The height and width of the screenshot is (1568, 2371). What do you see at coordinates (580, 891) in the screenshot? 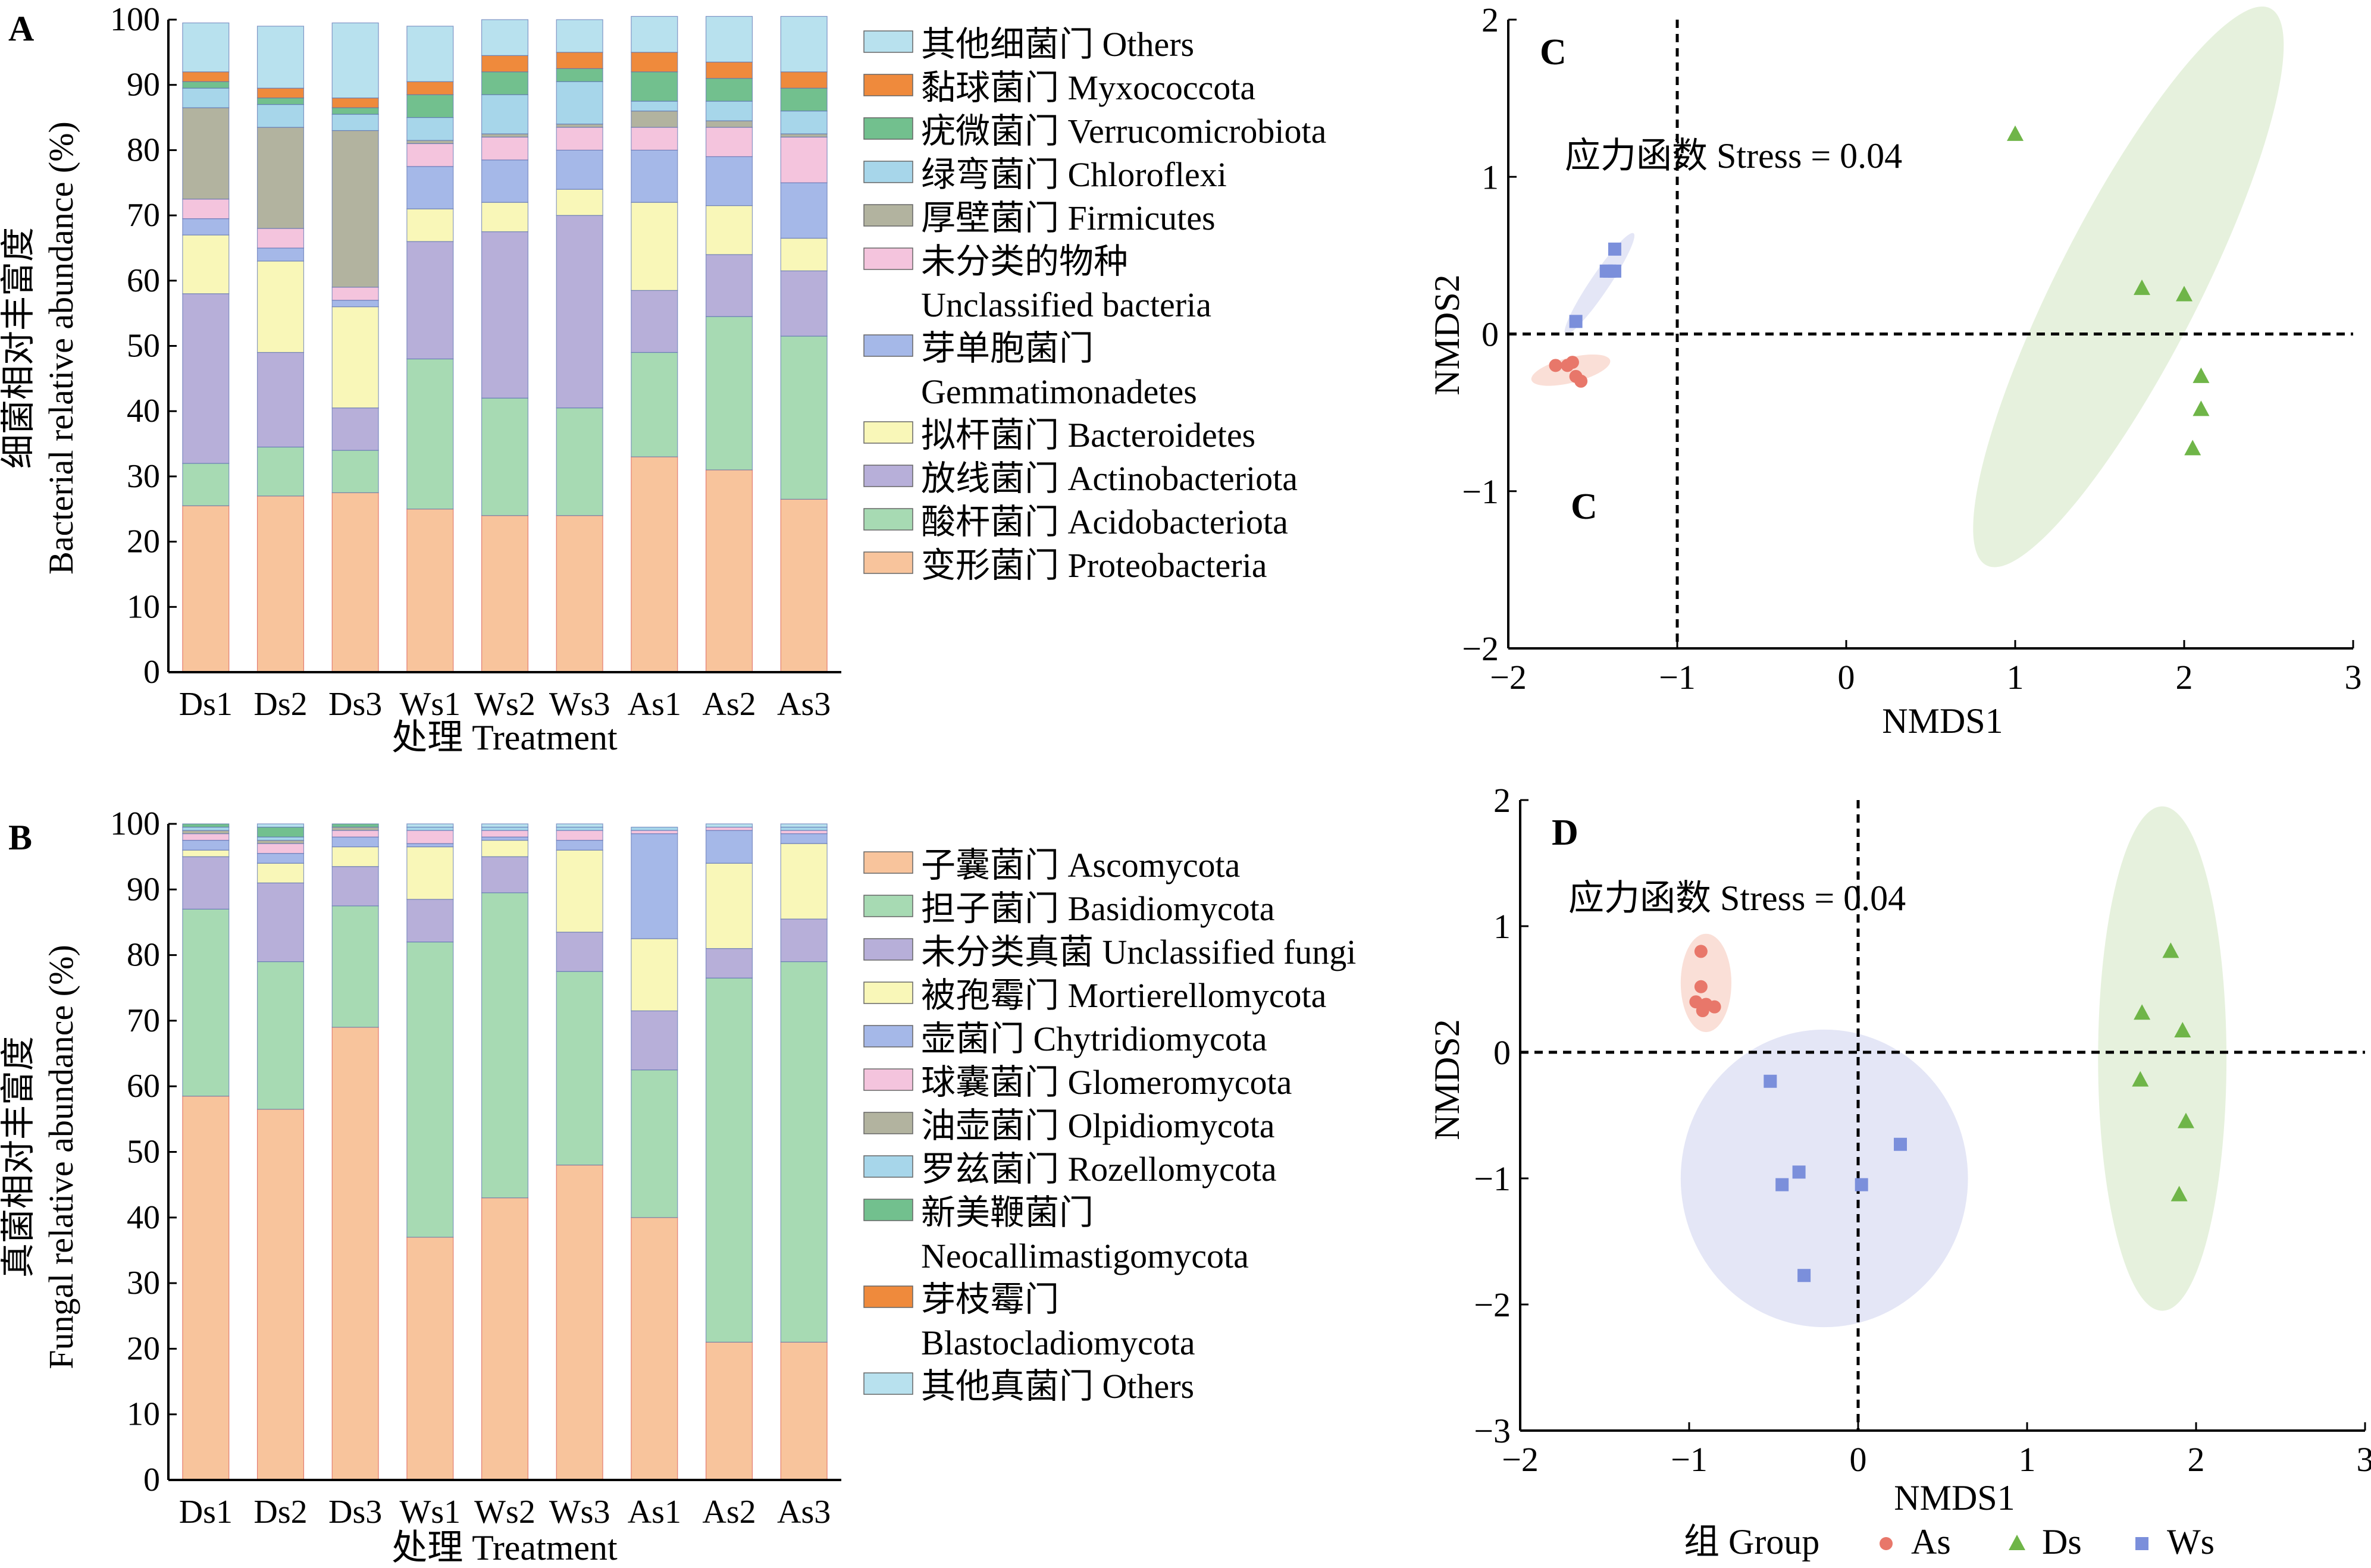
I see `bar-segment-ws3-mortierellomycota` at bounding box center [580, 891].